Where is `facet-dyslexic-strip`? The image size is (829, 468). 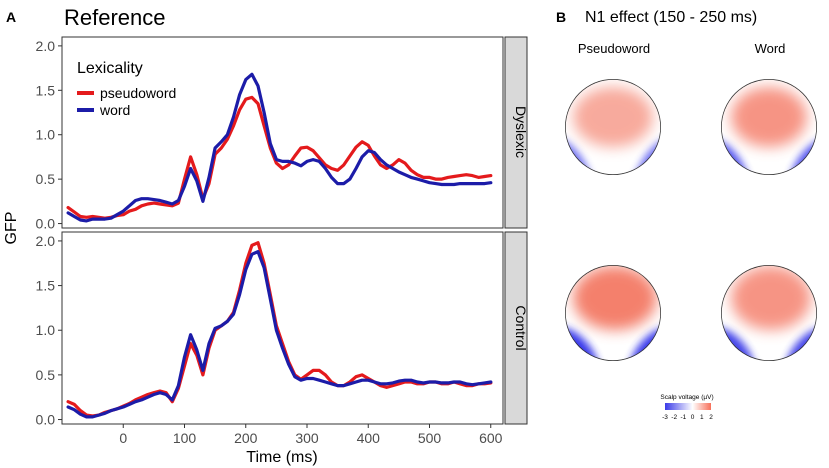 facet-dyslexic-strip is located at coordinates (516, 132).